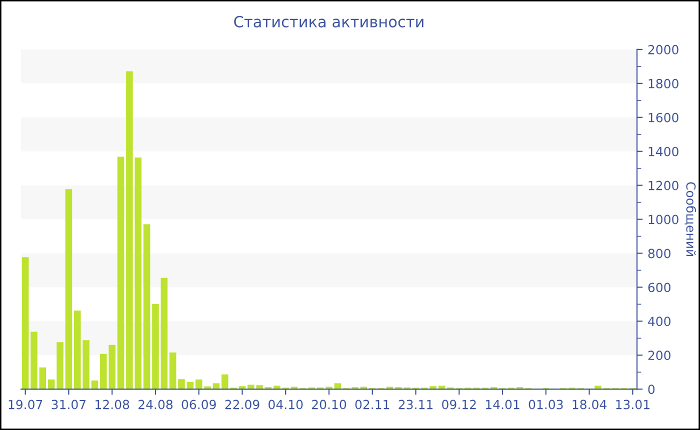 This screenshot has width=700, height=430. I want to click on y-tick-label: 800, so click(659, 253).